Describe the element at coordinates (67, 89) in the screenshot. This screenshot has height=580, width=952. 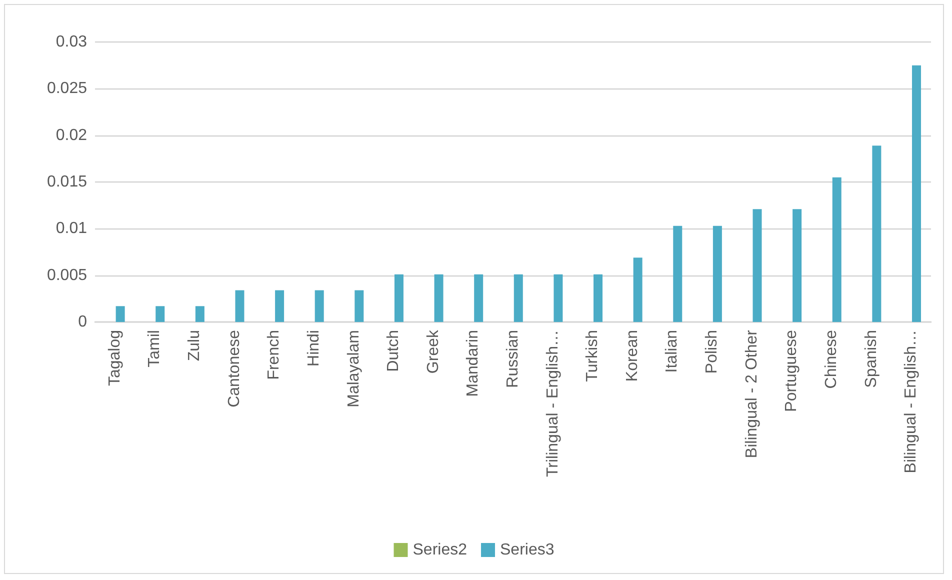
I see `y-tick-label: 0.025` at that location.